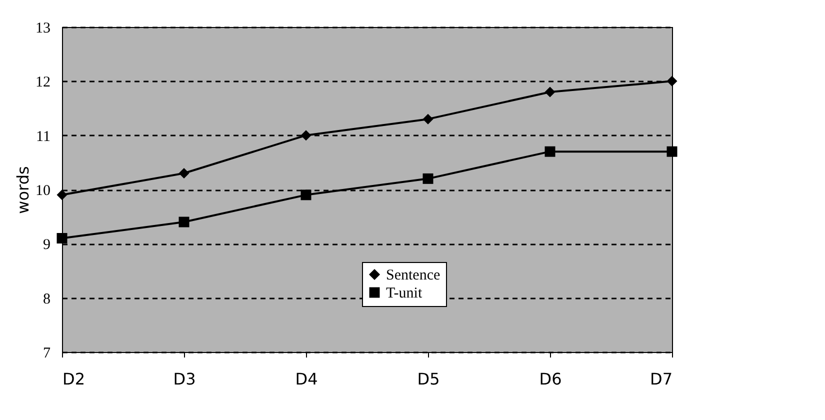 The height and width of the screenshot is (420, 825). What do you see at coordinates (404, 294) in the screenshot?
I see `legend-label: T-unit` at bounding box center [404, 294].